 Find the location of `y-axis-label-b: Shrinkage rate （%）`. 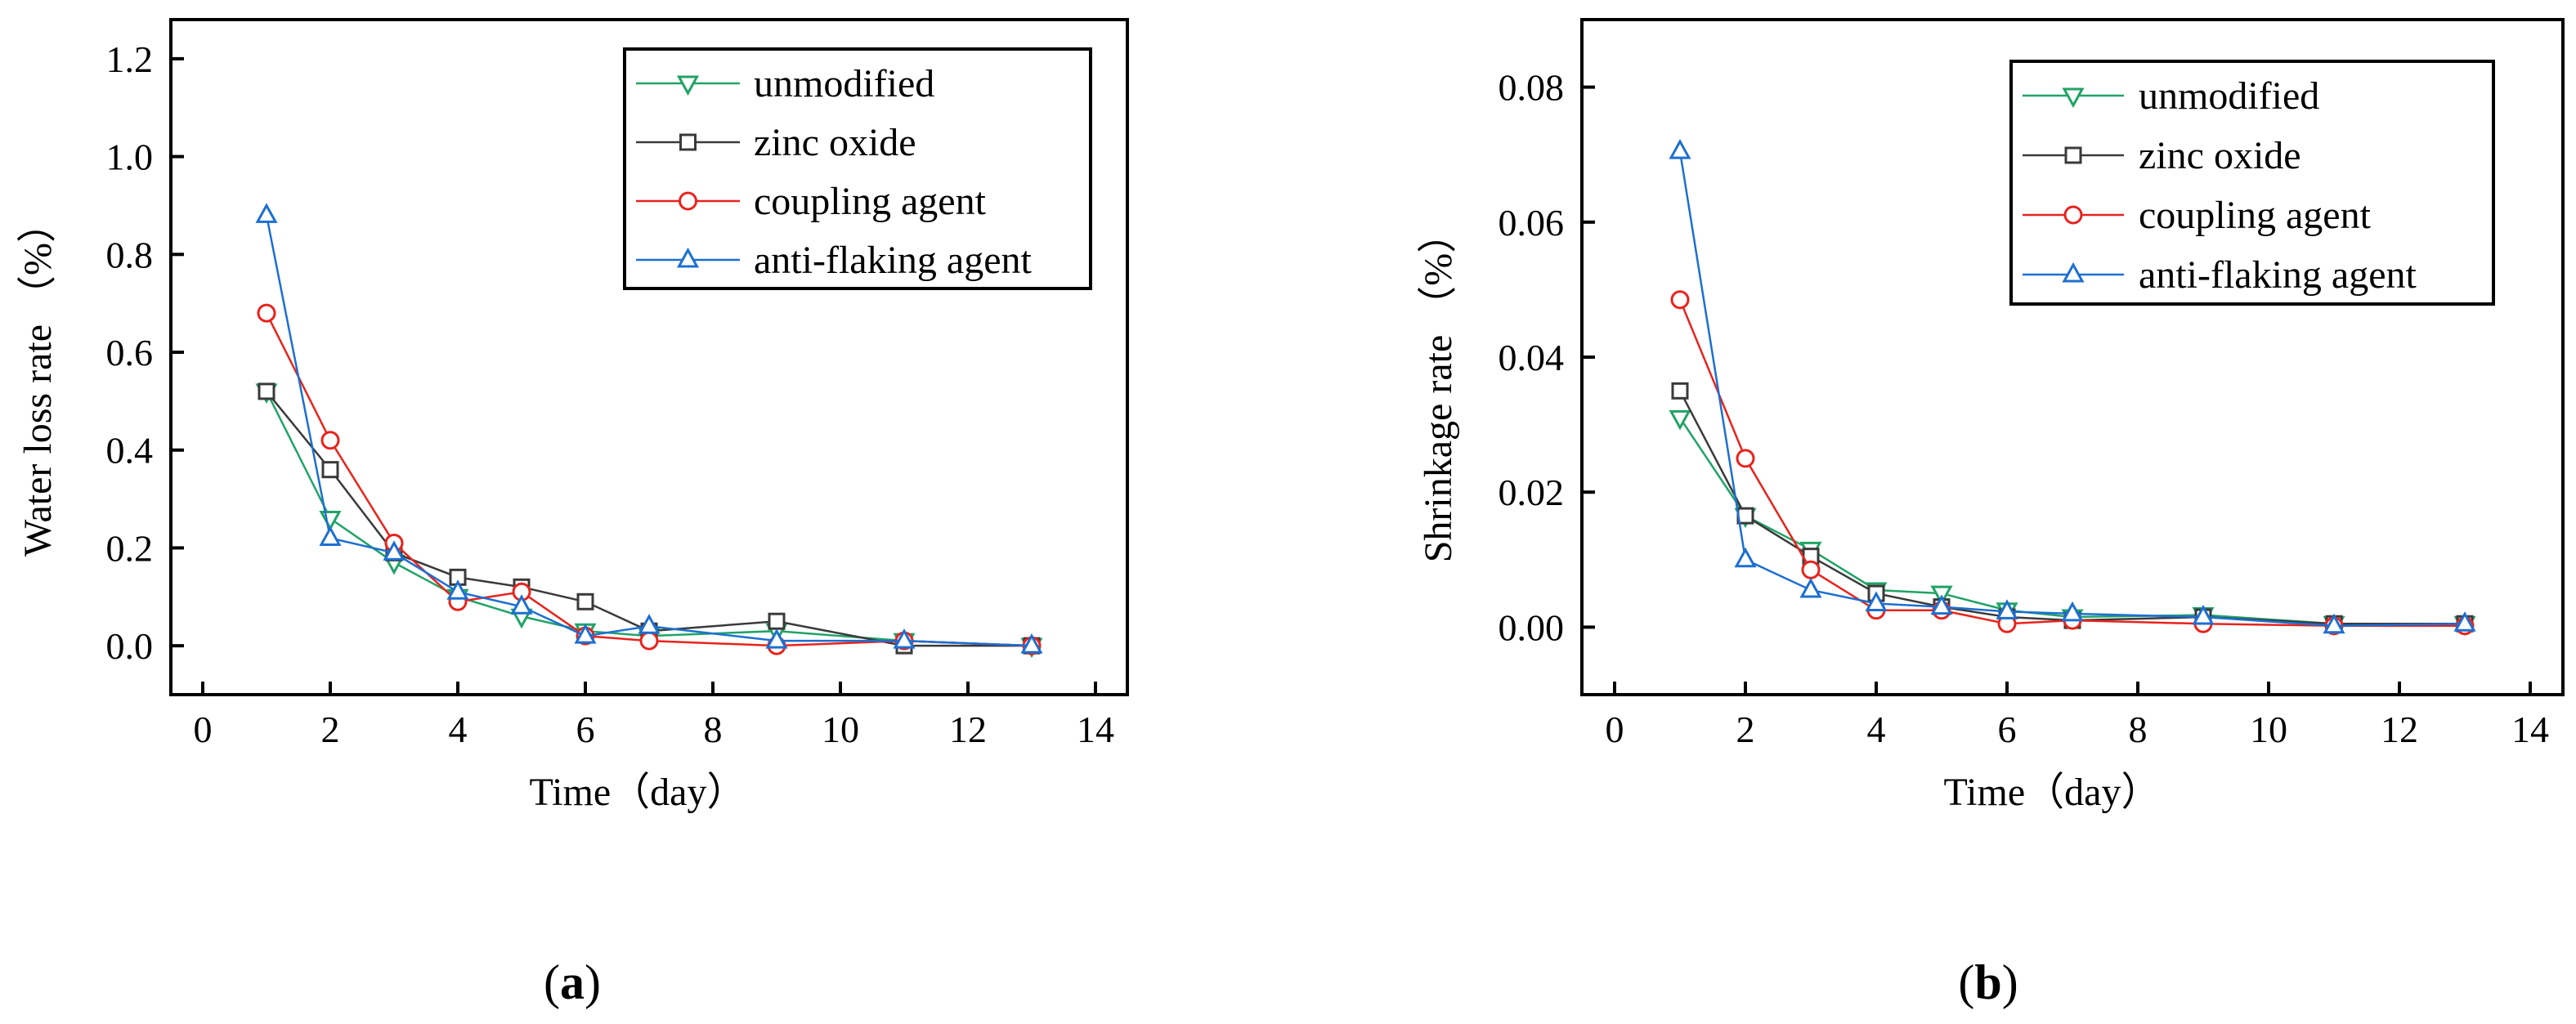

y-axis-label-b: Shrinkage rate （%） is located at coordinates (1439, 388).